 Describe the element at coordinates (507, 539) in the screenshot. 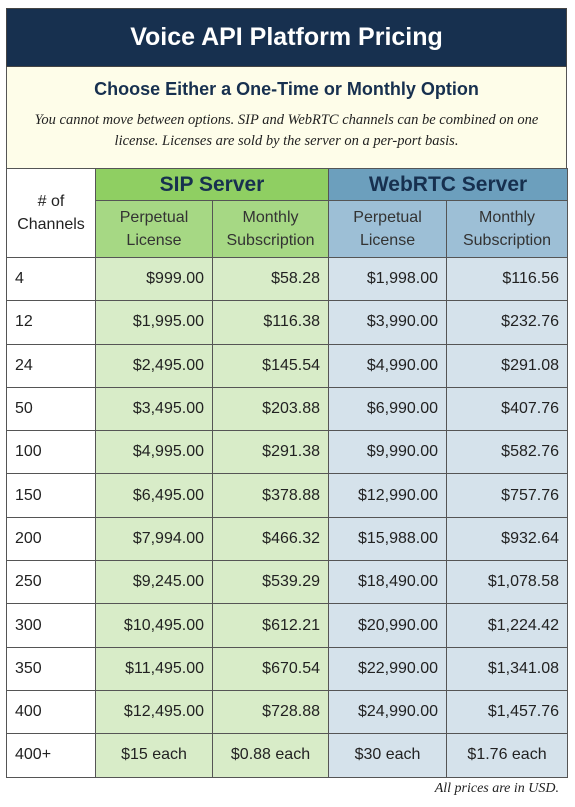

I see `price-cell: $932.64` at that location.